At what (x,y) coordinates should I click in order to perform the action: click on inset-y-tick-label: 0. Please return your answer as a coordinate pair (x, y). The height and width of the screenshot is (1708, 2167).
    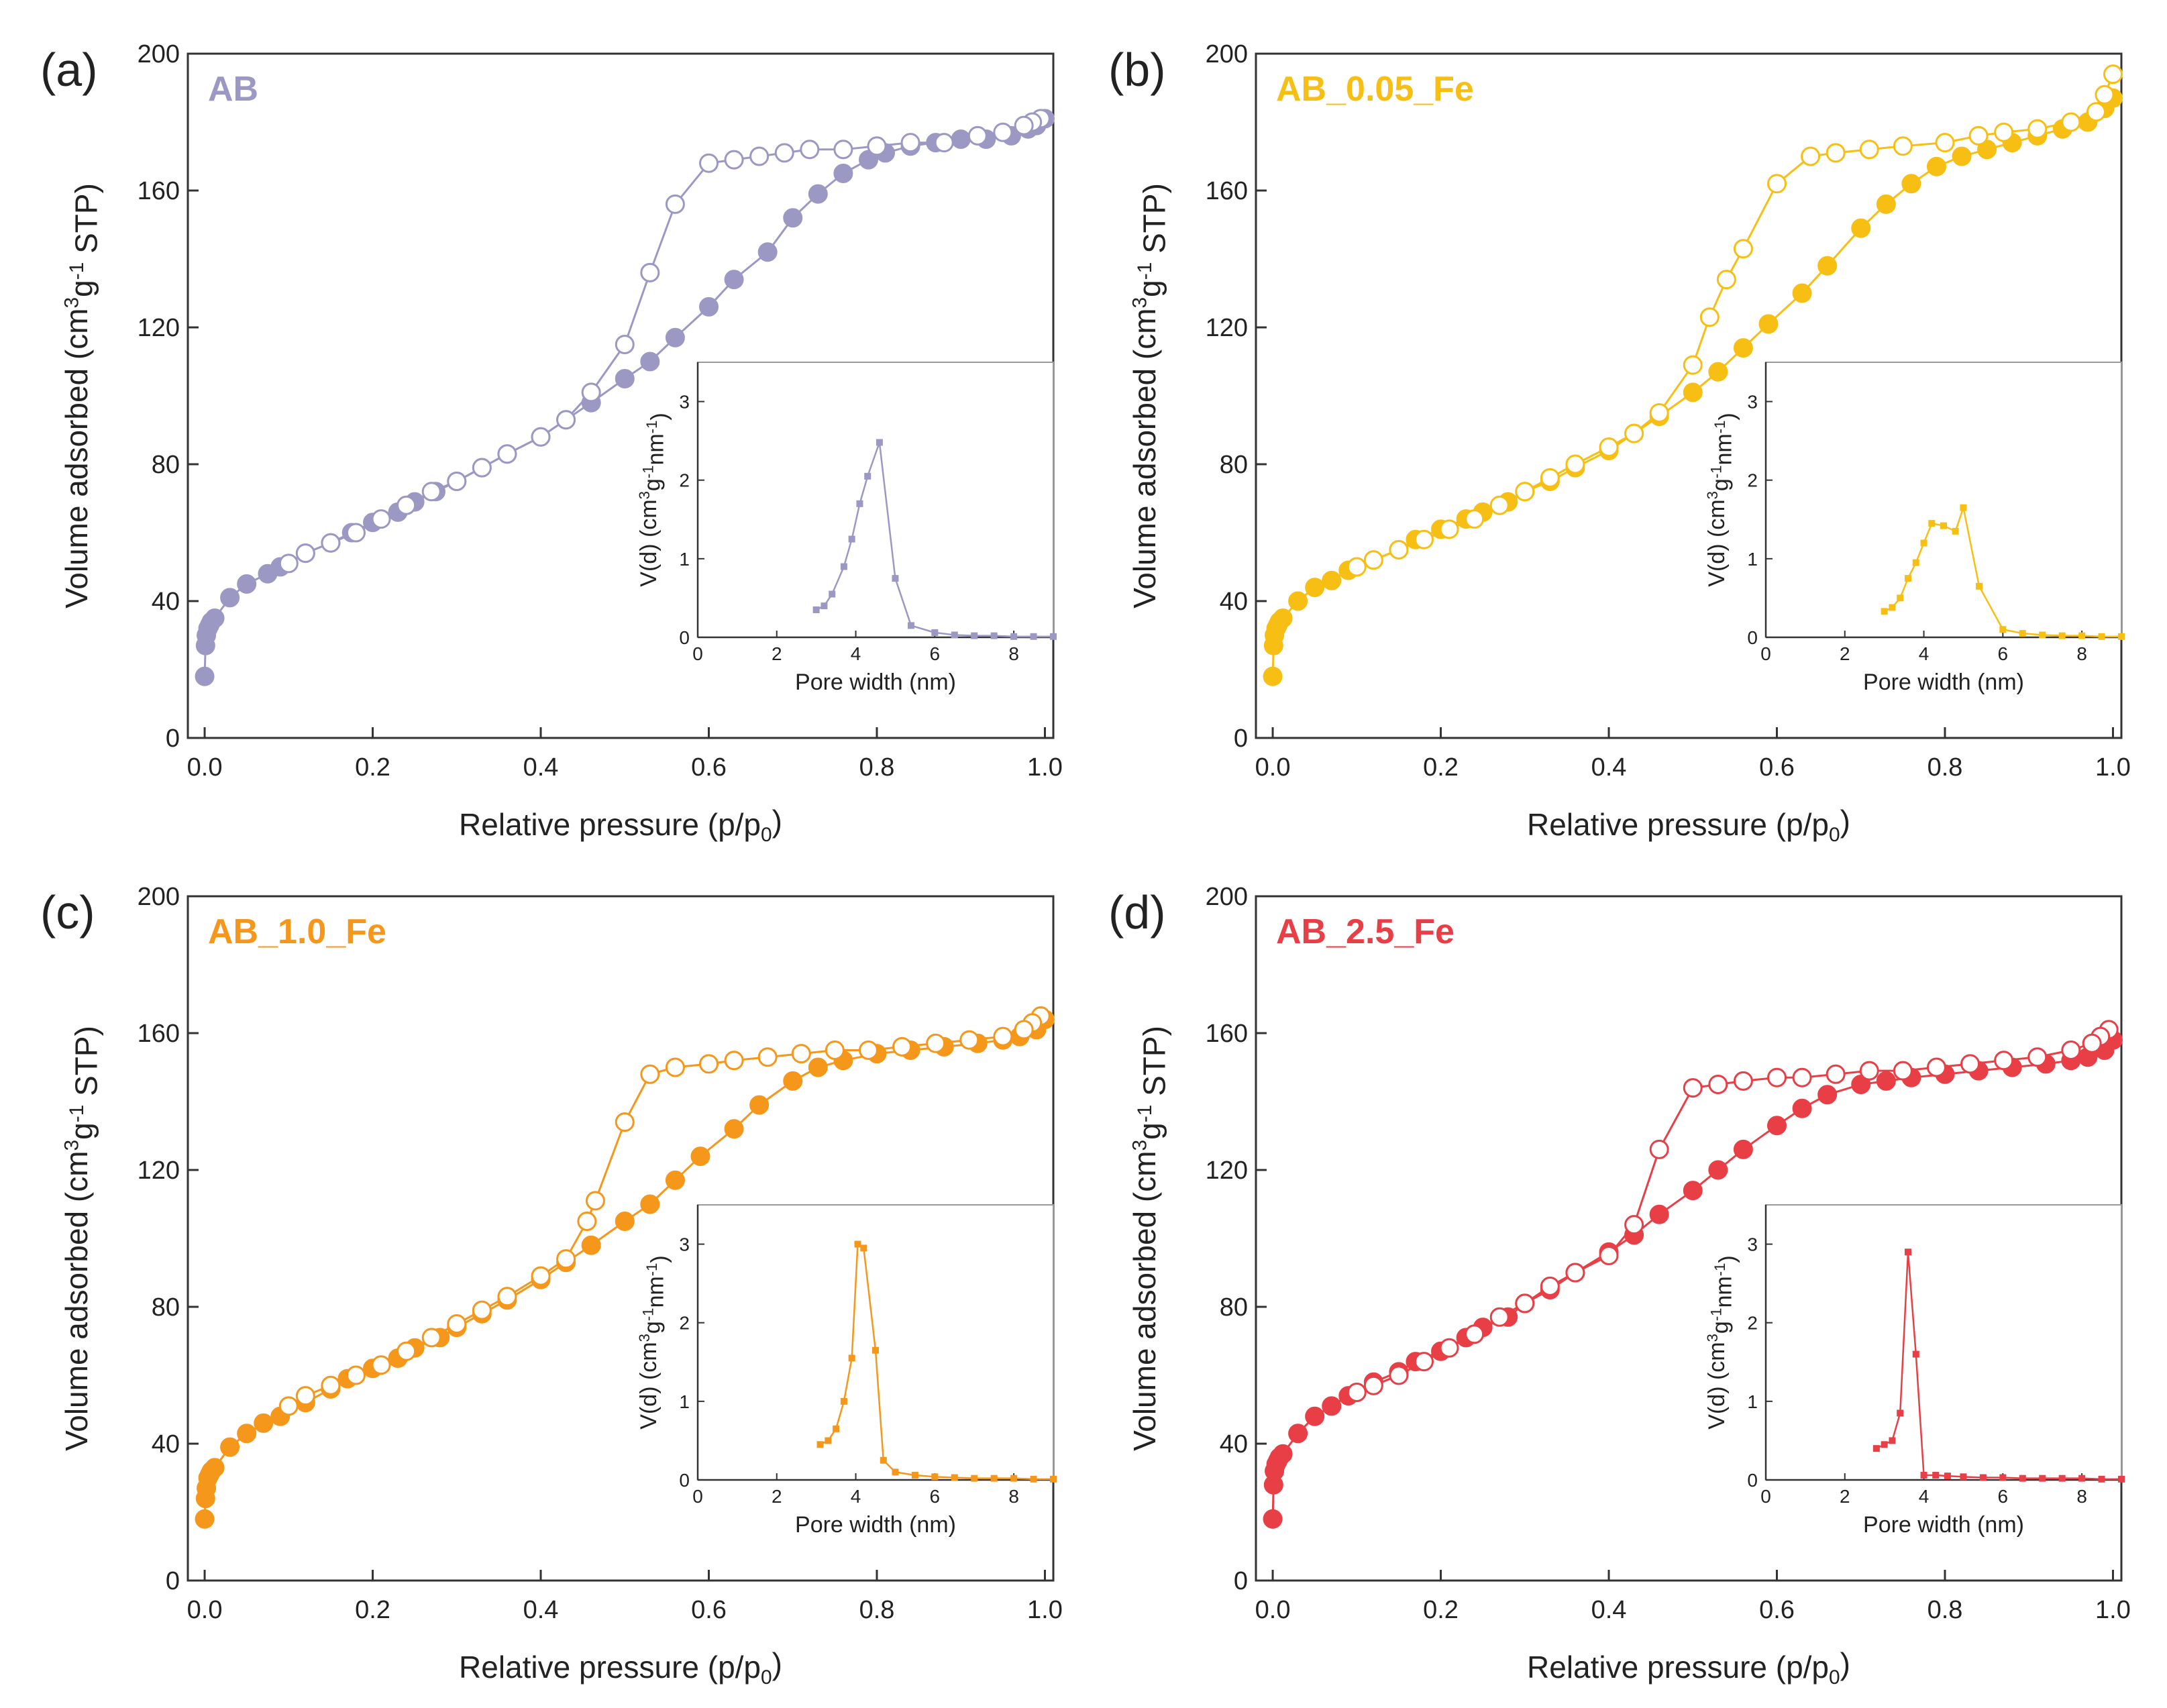
    Looking at the image, I should click on (684, 1480).